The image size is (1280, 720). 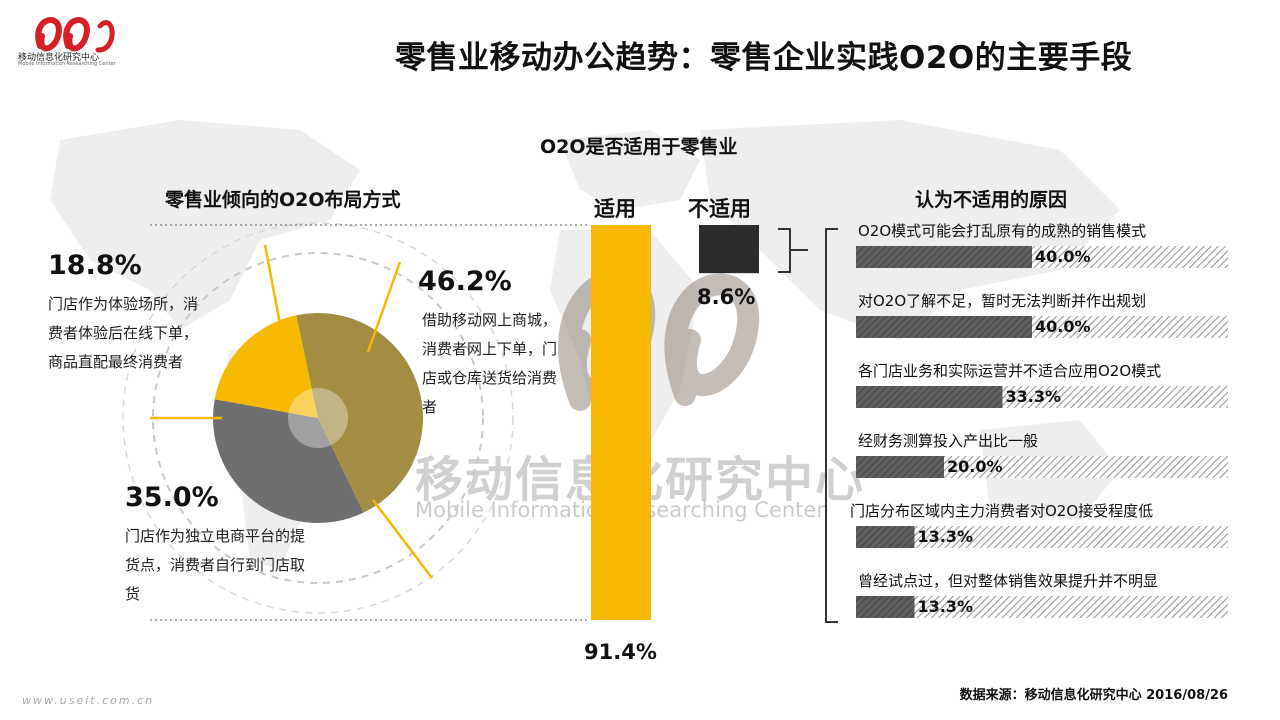 What do you see at coordinates (490, 363) in the screenshot?
I see `slice-desc-46: 借助移动网上商城，消费者网上下单，门店或仓库送货给消费者` at bounding box center [490, 363].